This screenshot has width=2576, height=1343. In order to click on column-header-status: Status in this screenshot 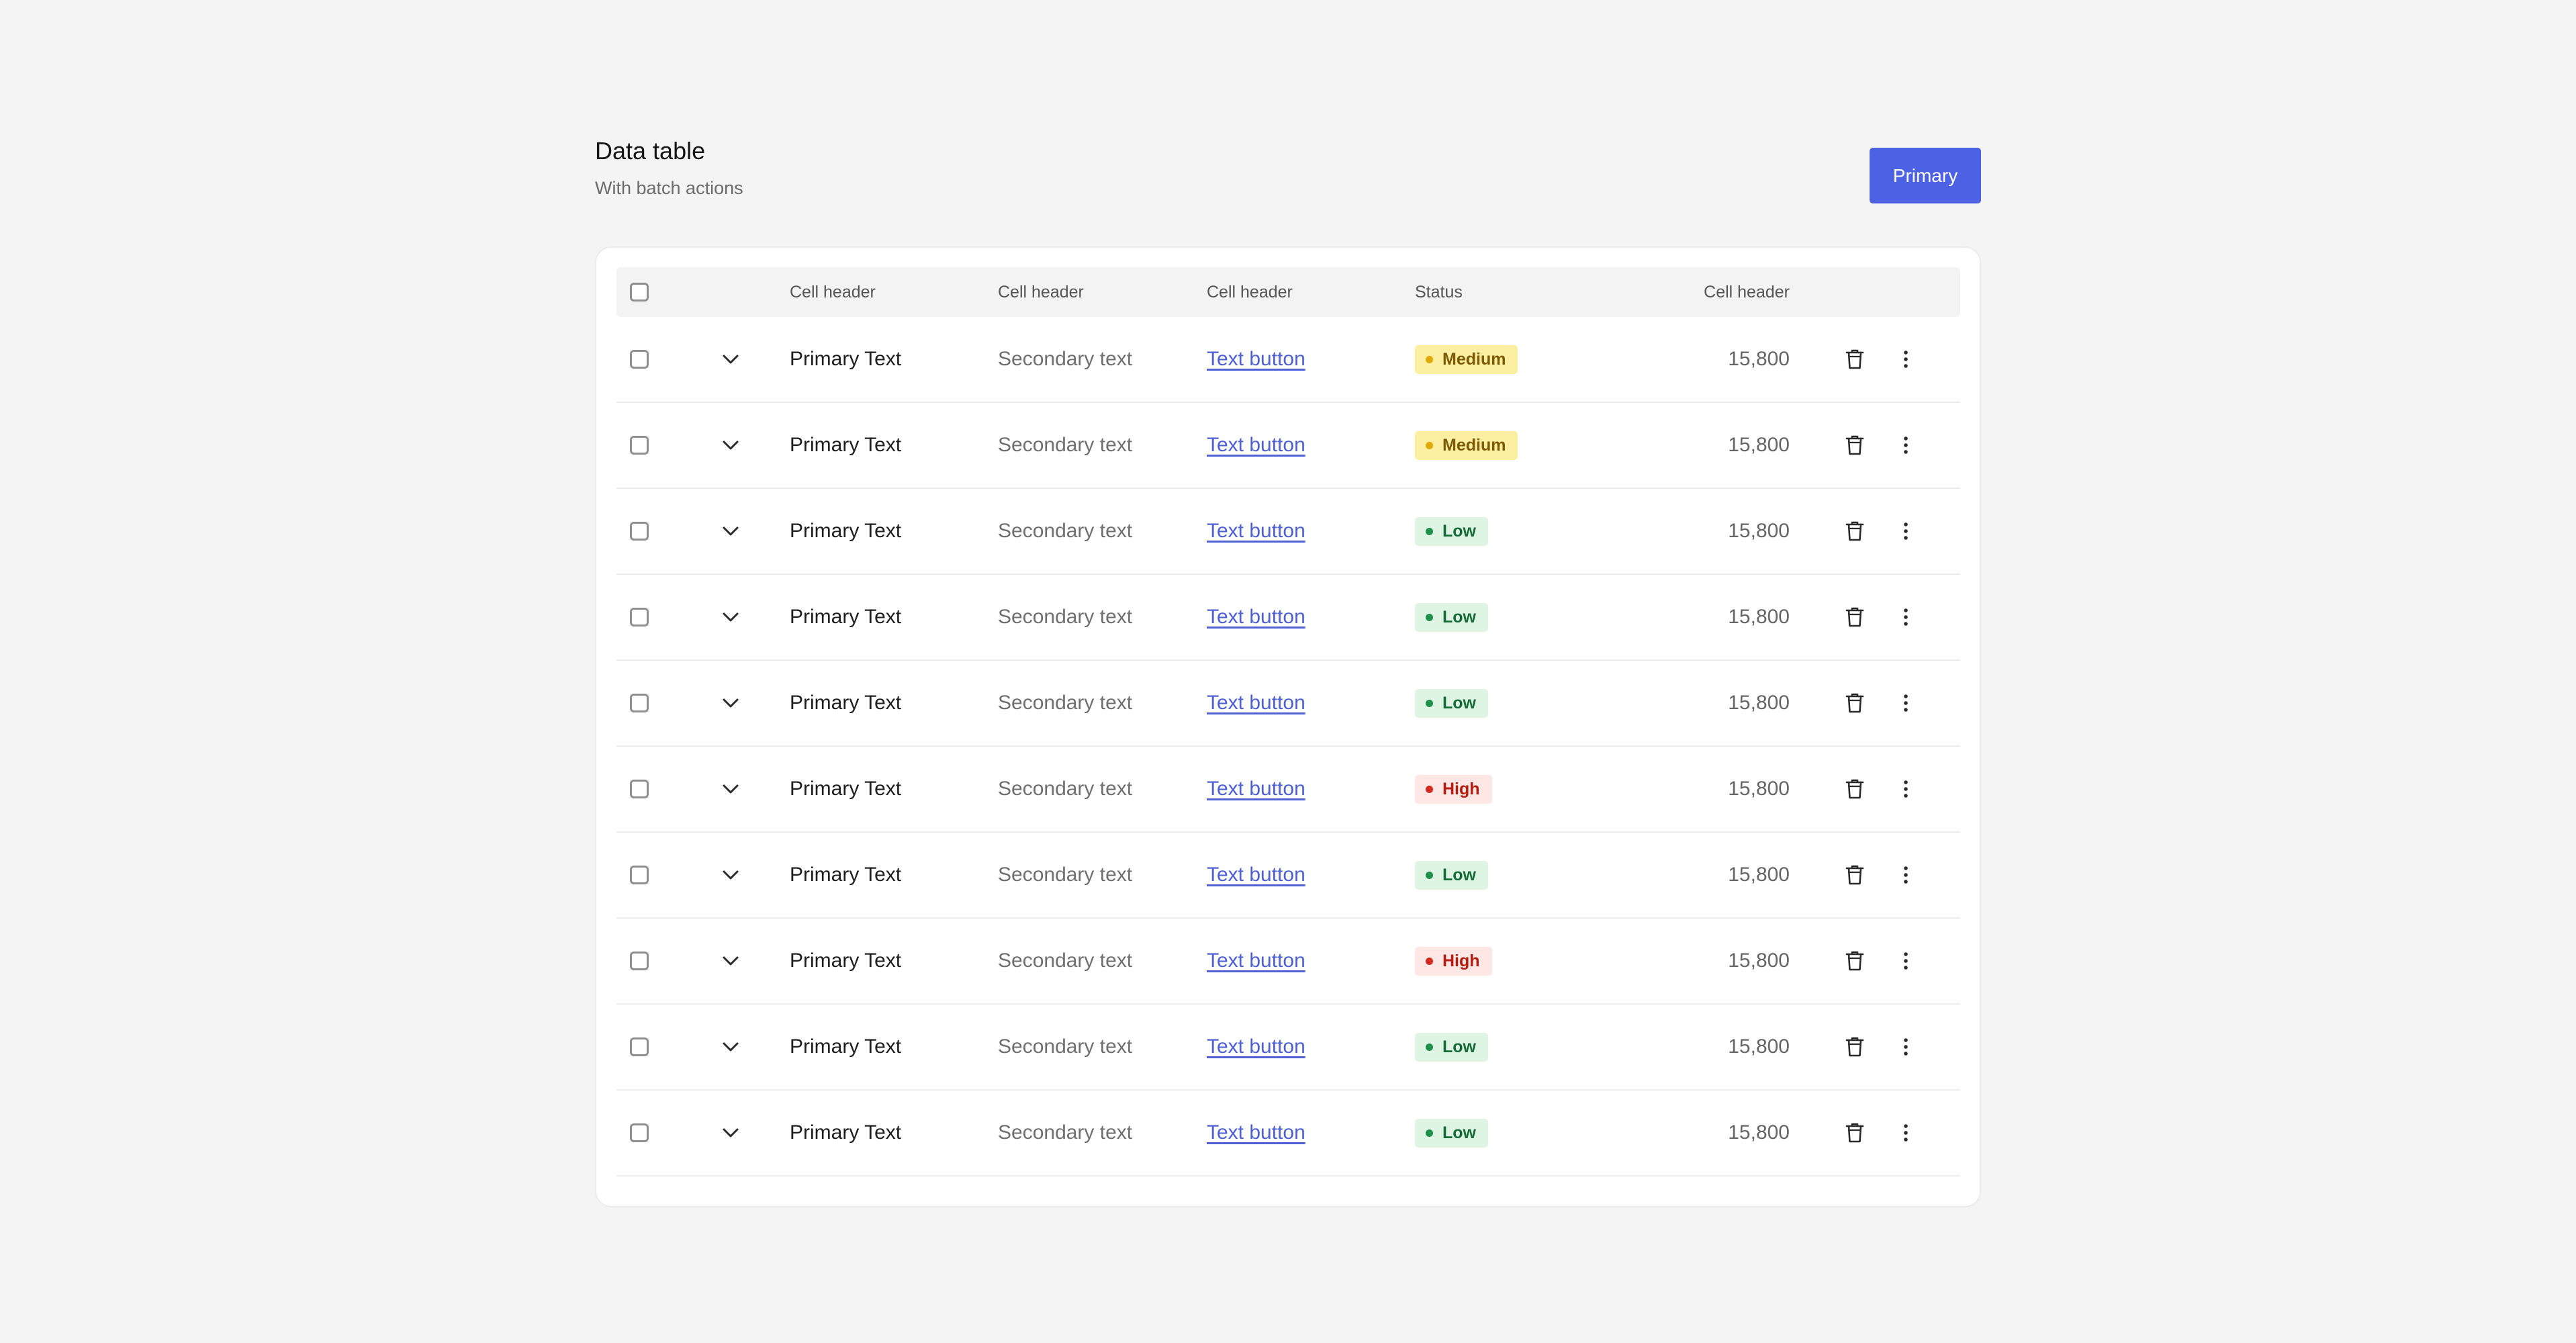, I will do `click(1439, 292)`.